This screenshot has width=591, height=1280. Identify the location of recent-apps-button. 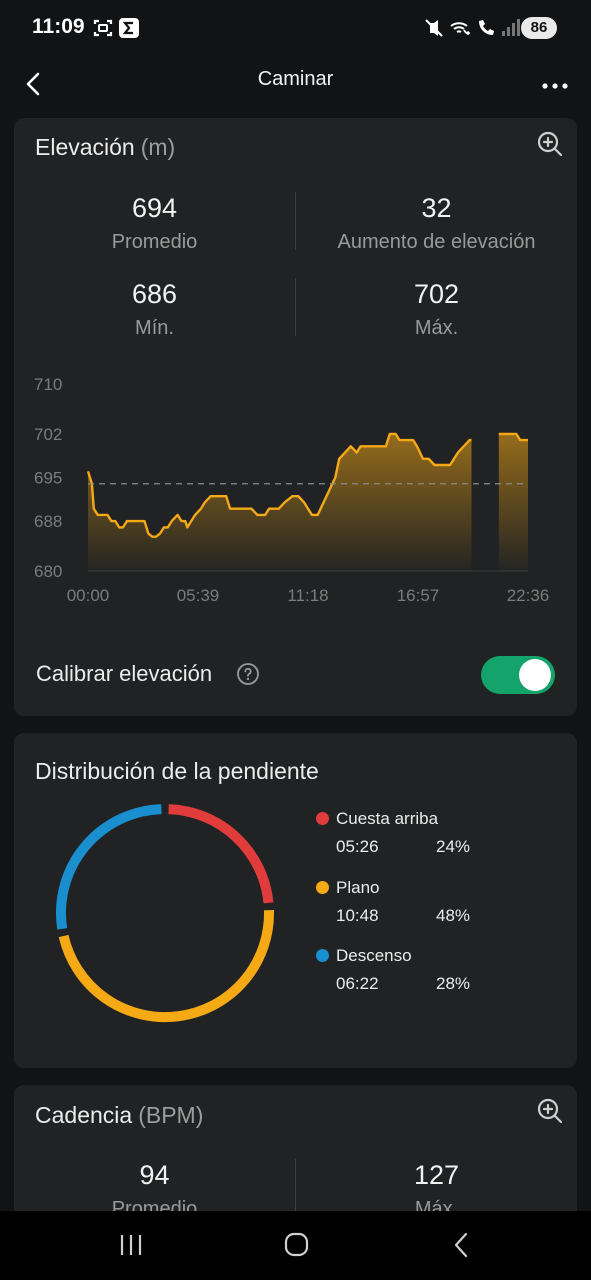
(131, 1245).